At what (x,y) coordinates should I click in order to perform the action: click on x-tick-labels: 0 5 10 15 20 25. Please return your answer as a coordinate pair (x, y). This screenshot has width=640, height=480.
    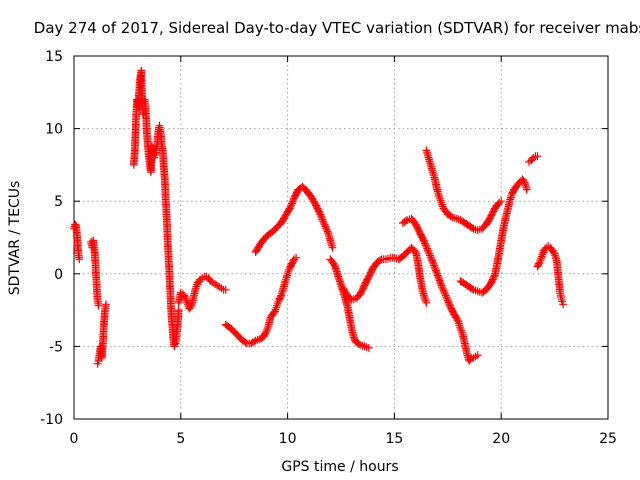
    Looking at the image, I should click on (343, 439).